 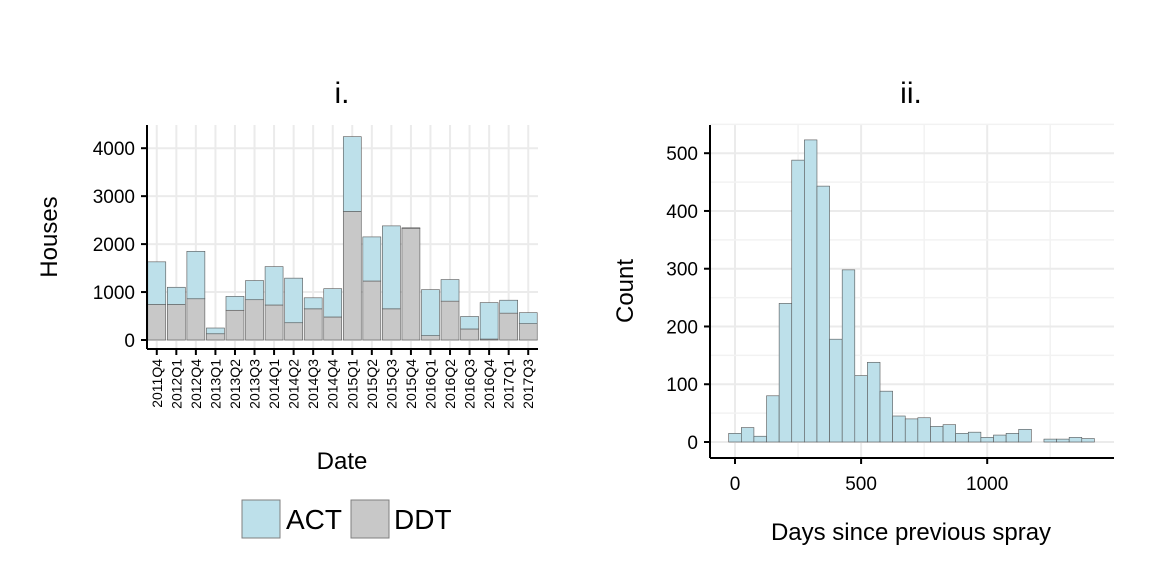 I want to click on bar-act-2013Q3, so click(x=254, y=290).